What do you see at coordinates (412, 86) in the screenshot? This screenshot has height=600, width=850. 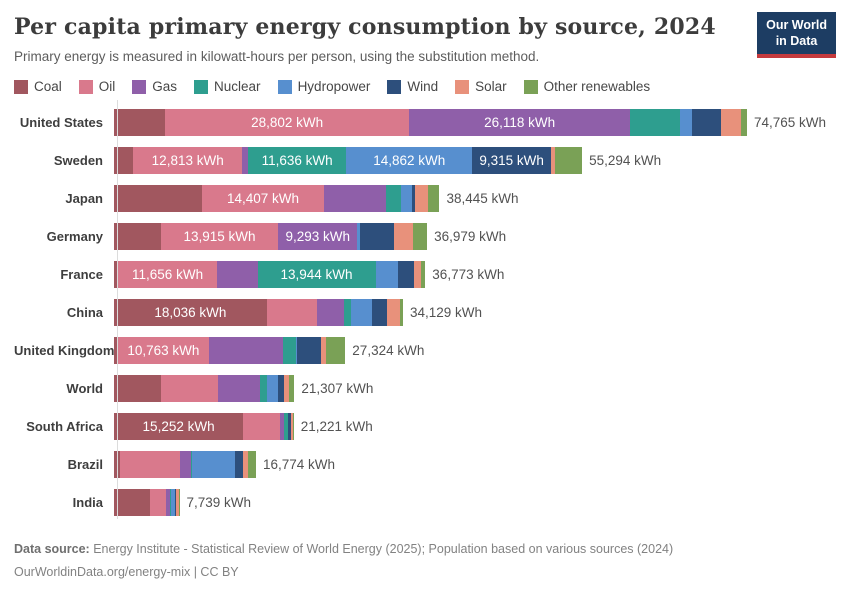 I see `legend-item-wind: Wind` at bounding box center [412, 86].